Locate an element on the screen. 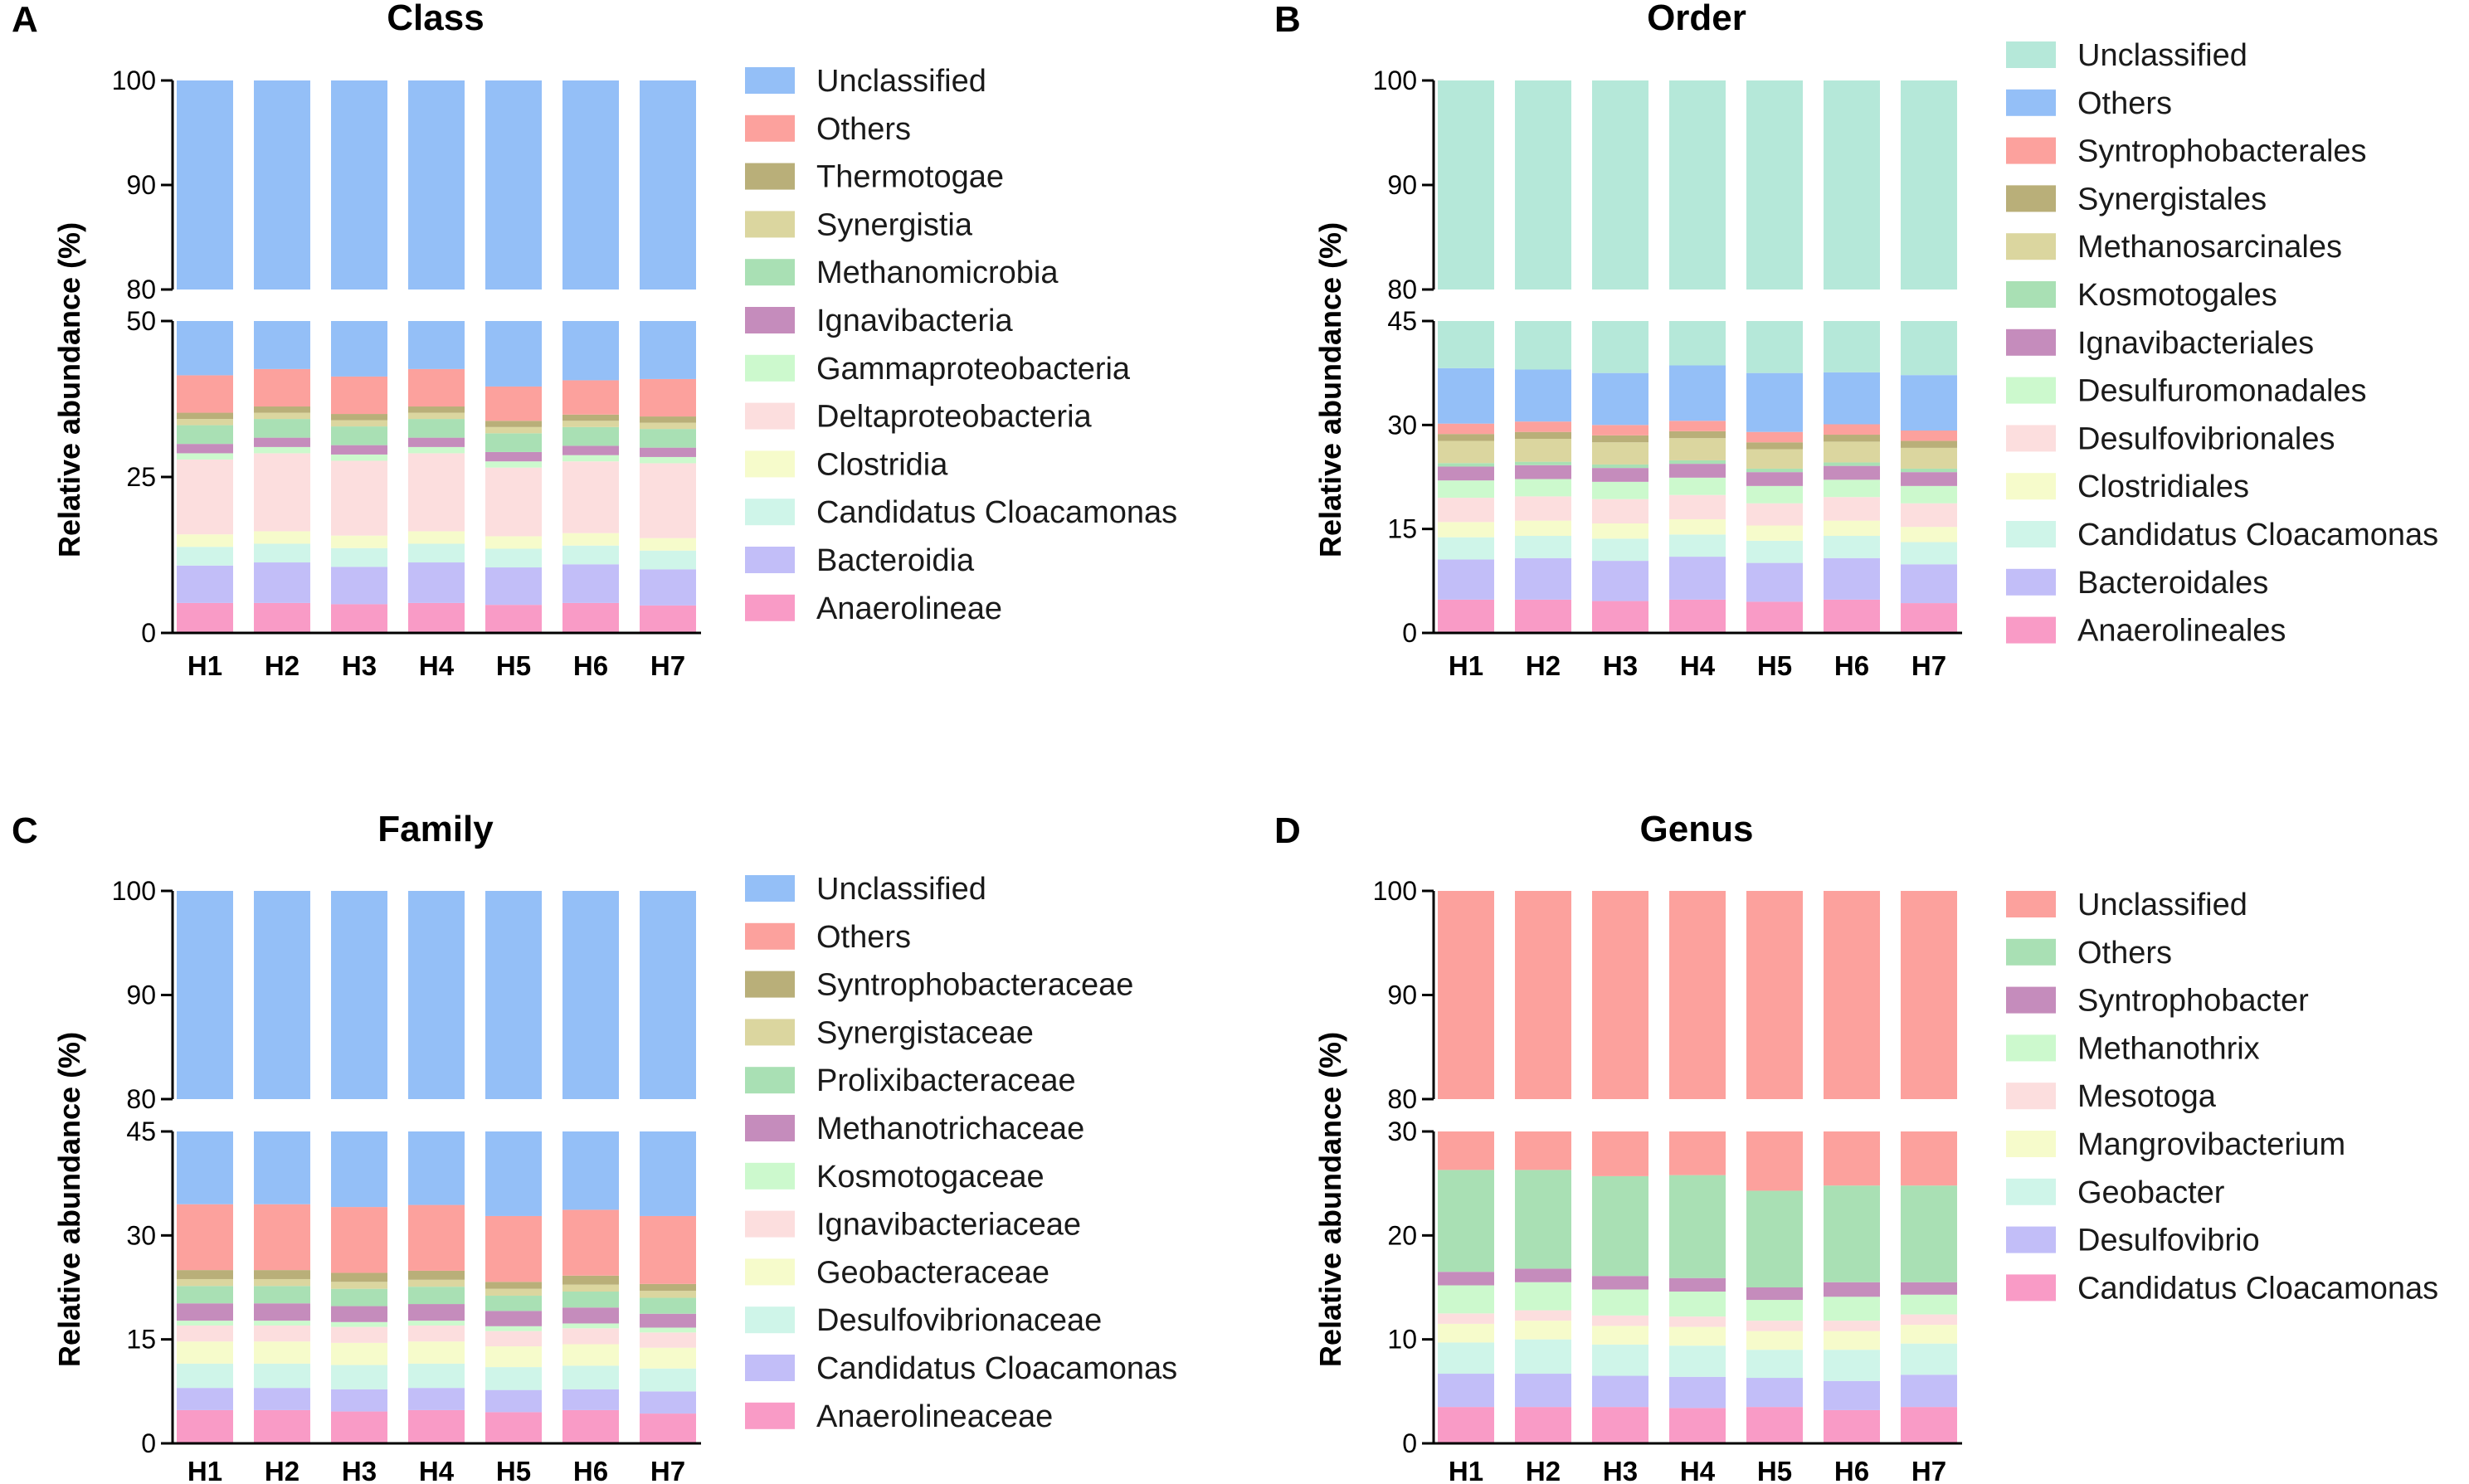  bar-geobacter-h3 is located at coordinates (1620, 1360).